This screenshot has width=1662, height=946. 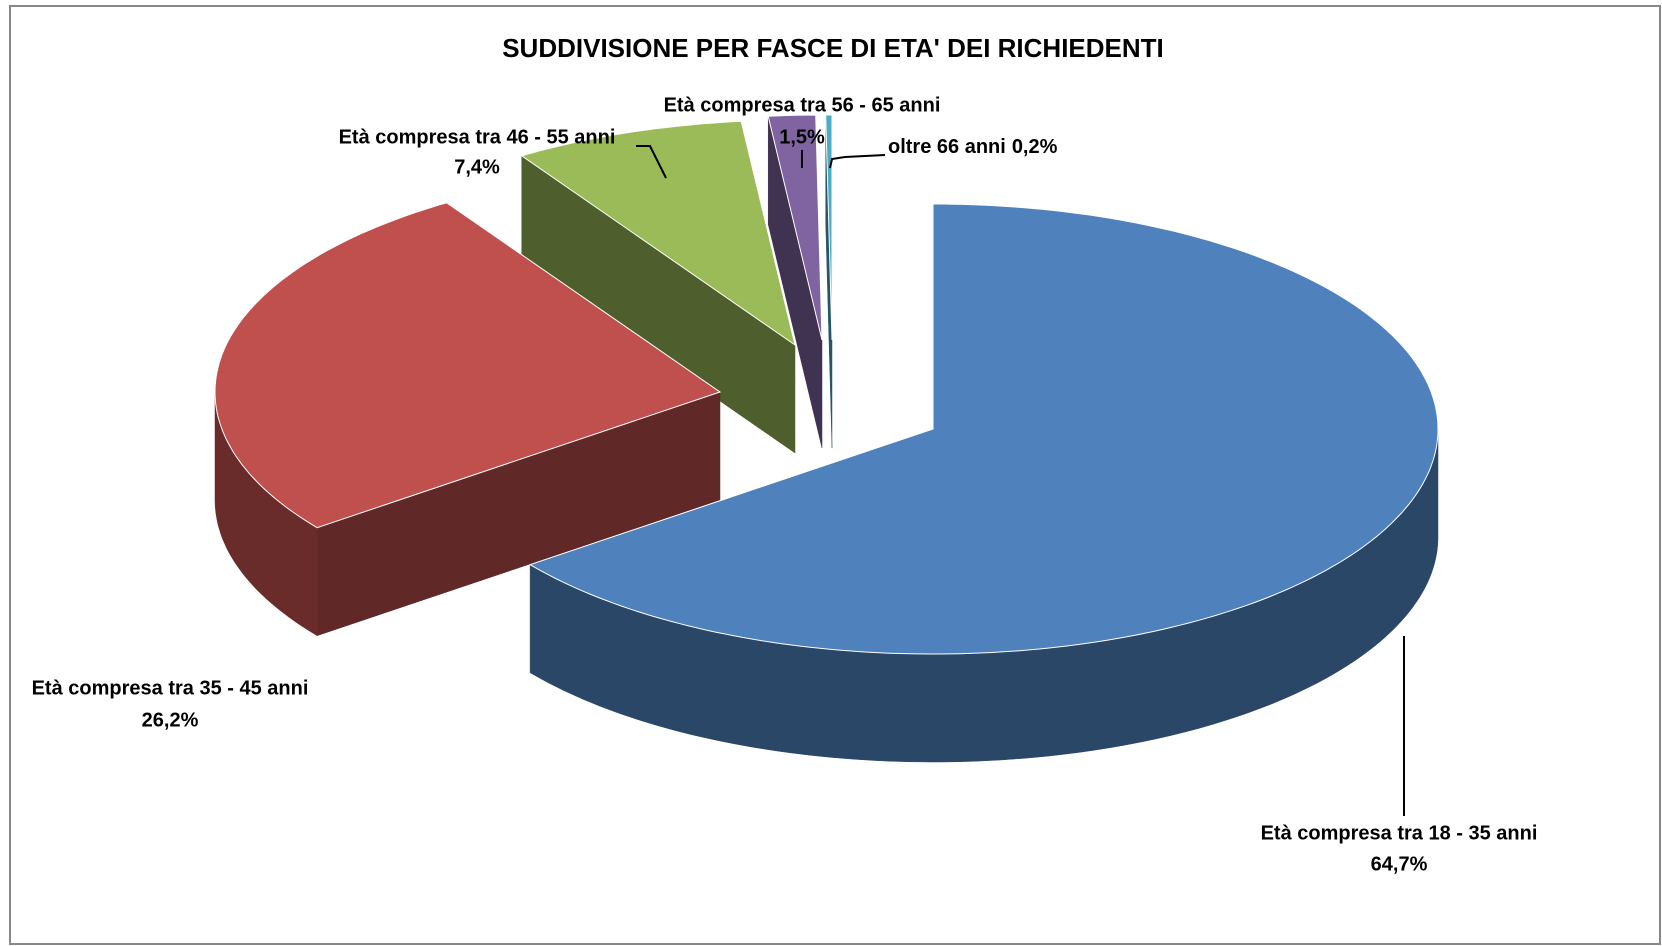 What do you see at coordinates (947, 147) in the screenshot?
I see `slice-name: oltre 66 anni` at bounding box center [947, 147].